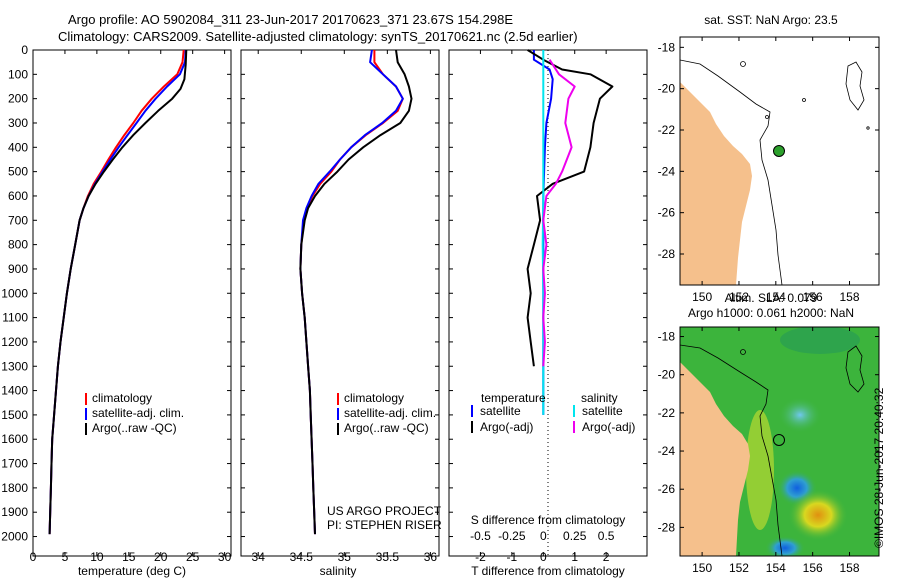 The width and height of the screenshot is (900, 580). What do you see at coordinates (129, 557) in the screenshot?
I see `x-tick-label: 15` at bounding box center [129, 557].